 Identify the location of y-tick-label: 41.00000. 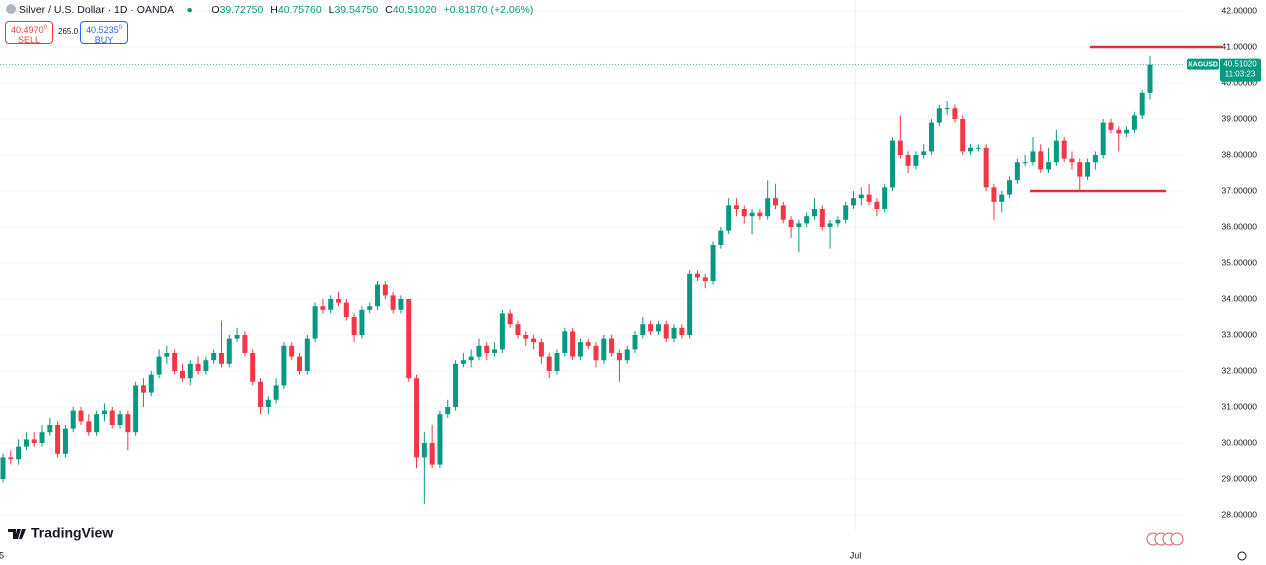
(1240, 46).